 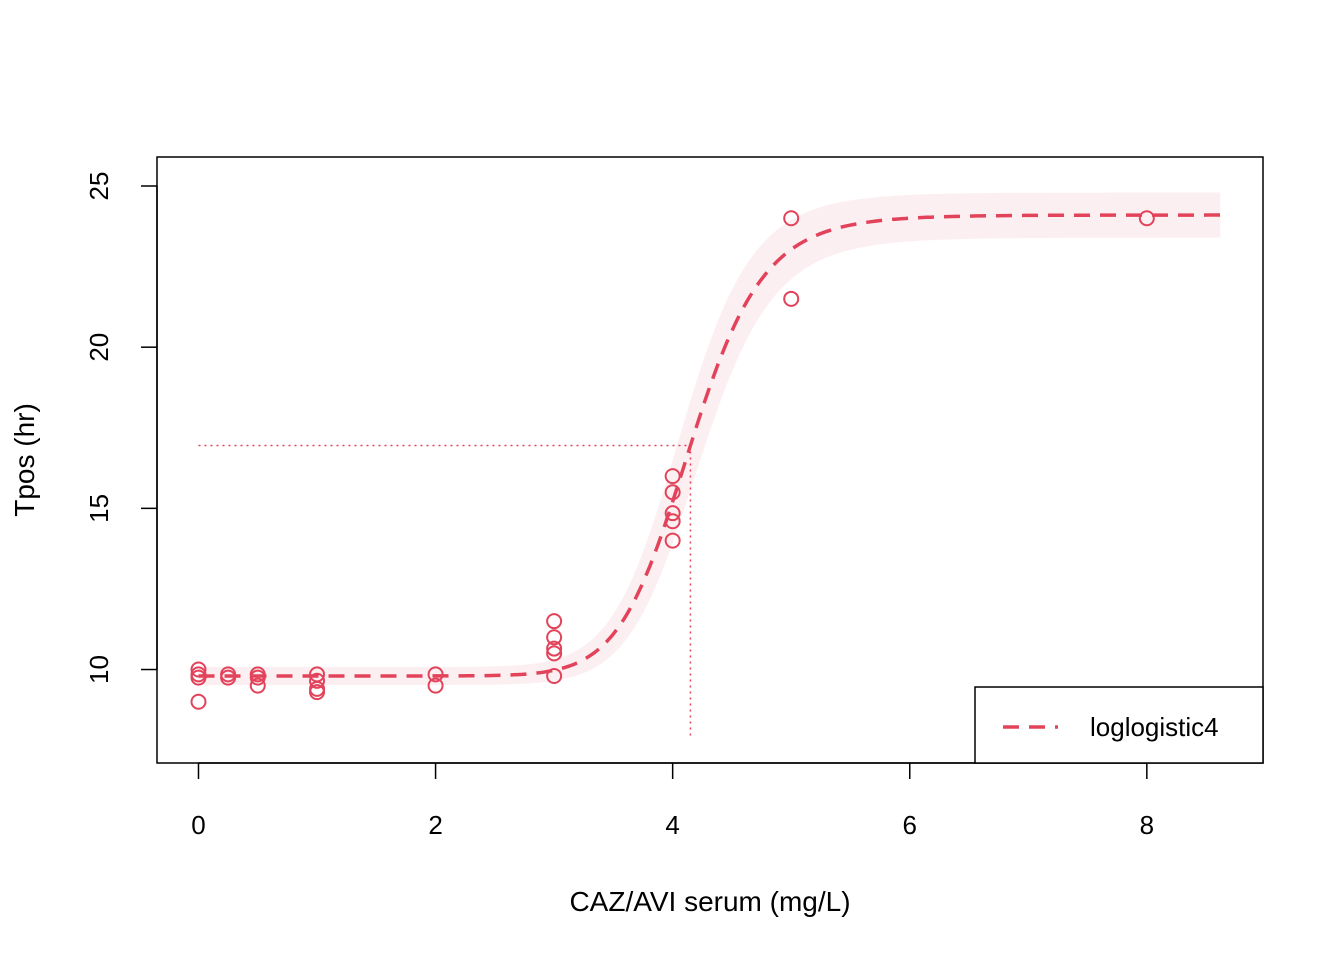 I want to click on y-tick-label: 20, so click(x=99, y=347).